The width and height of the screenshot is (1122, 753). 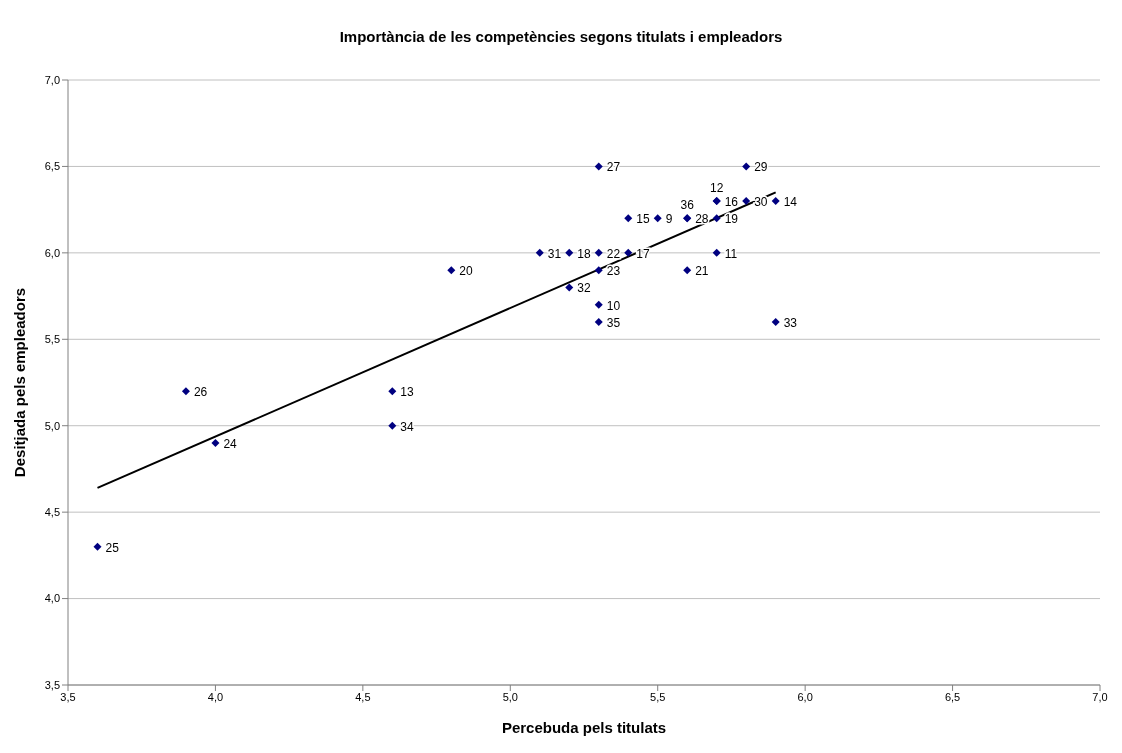 What do you see at coordinates (643, 219) in the screenshot?
I see `annotation: 15` at bounding box center [643, 219].